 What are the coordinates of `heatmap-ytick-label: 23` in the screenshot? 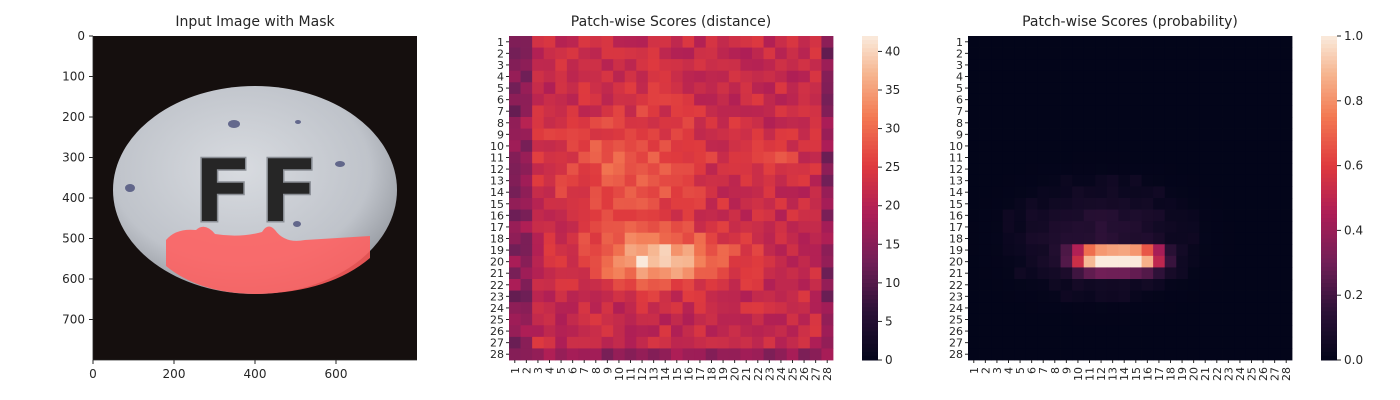 It's located at (497, 296).